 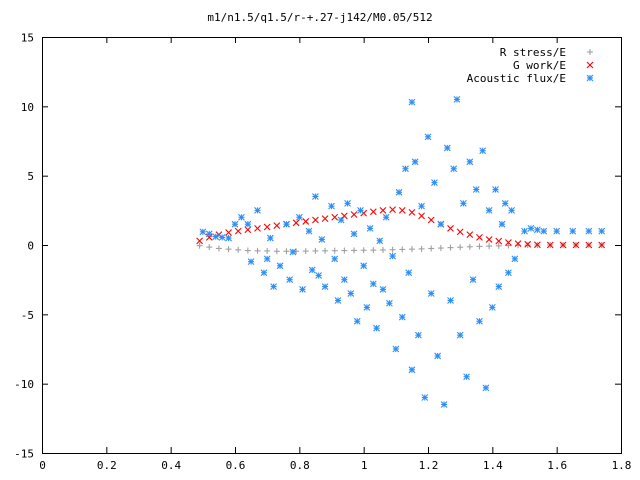 What do you see at coordinates (622, 465) in the screenshot?
I see `x-tick-label: 1.8` at bounding box center [622, 465].